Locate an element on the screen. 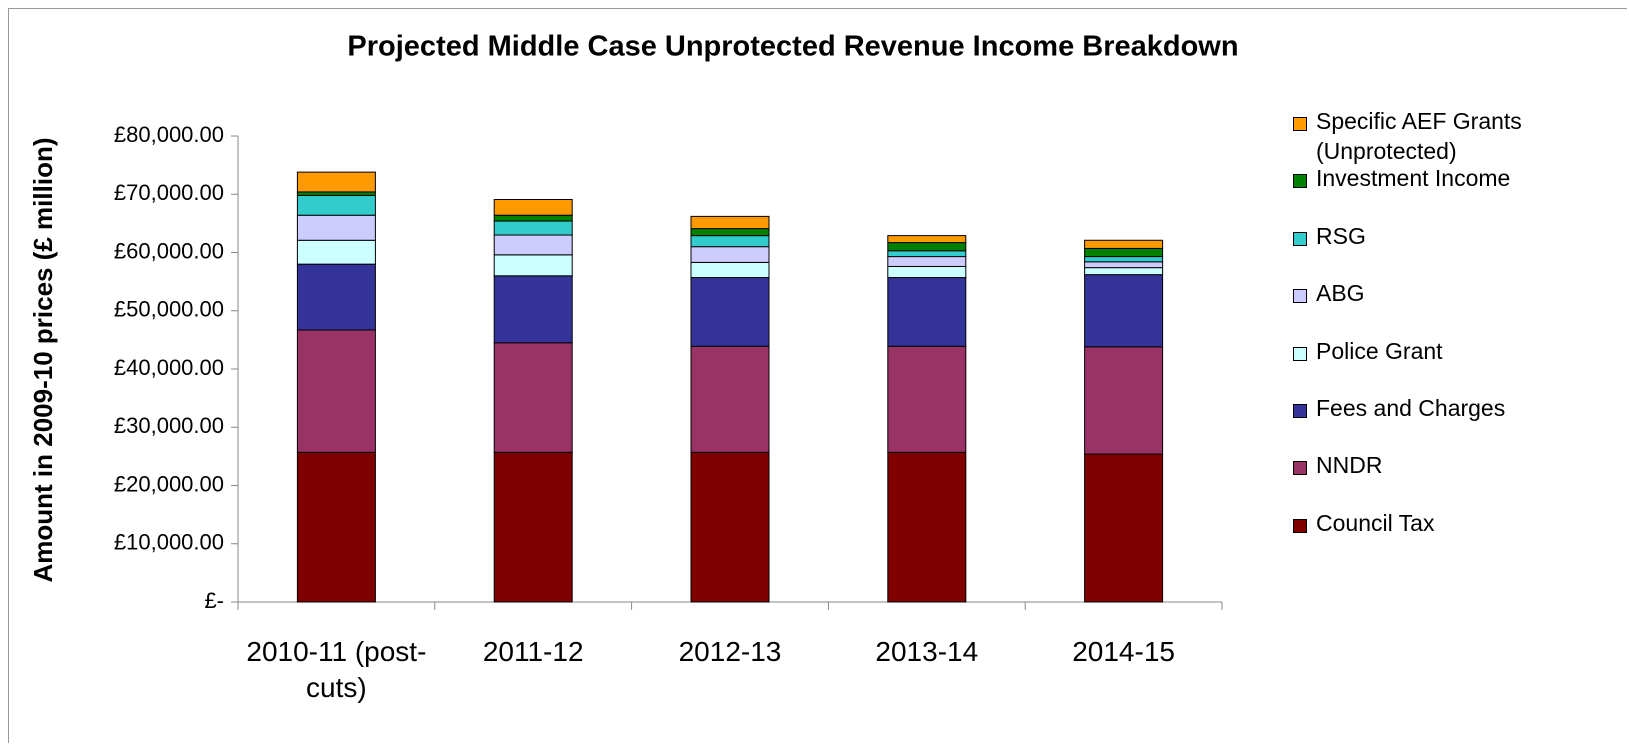 Image resolution: width=1629 pixels, height=745 pixels. y-tick-label: £50,000.00 is located at coordinates (169, 309).